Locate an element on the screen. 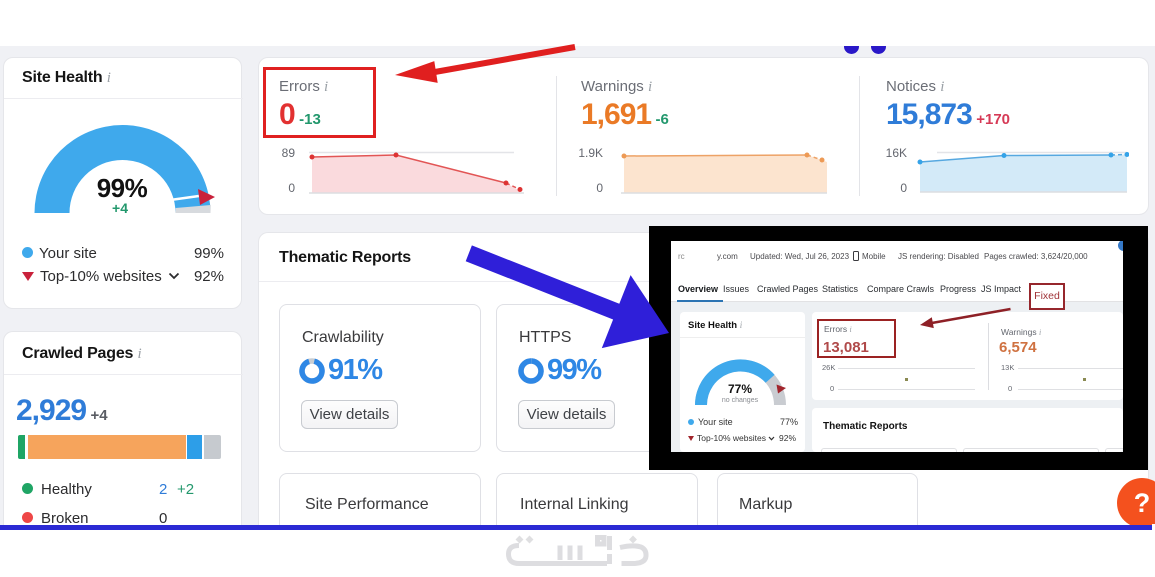 This screenshot has height=577, width=1155. svg-text: 16K is located at coordinates (896, 153).